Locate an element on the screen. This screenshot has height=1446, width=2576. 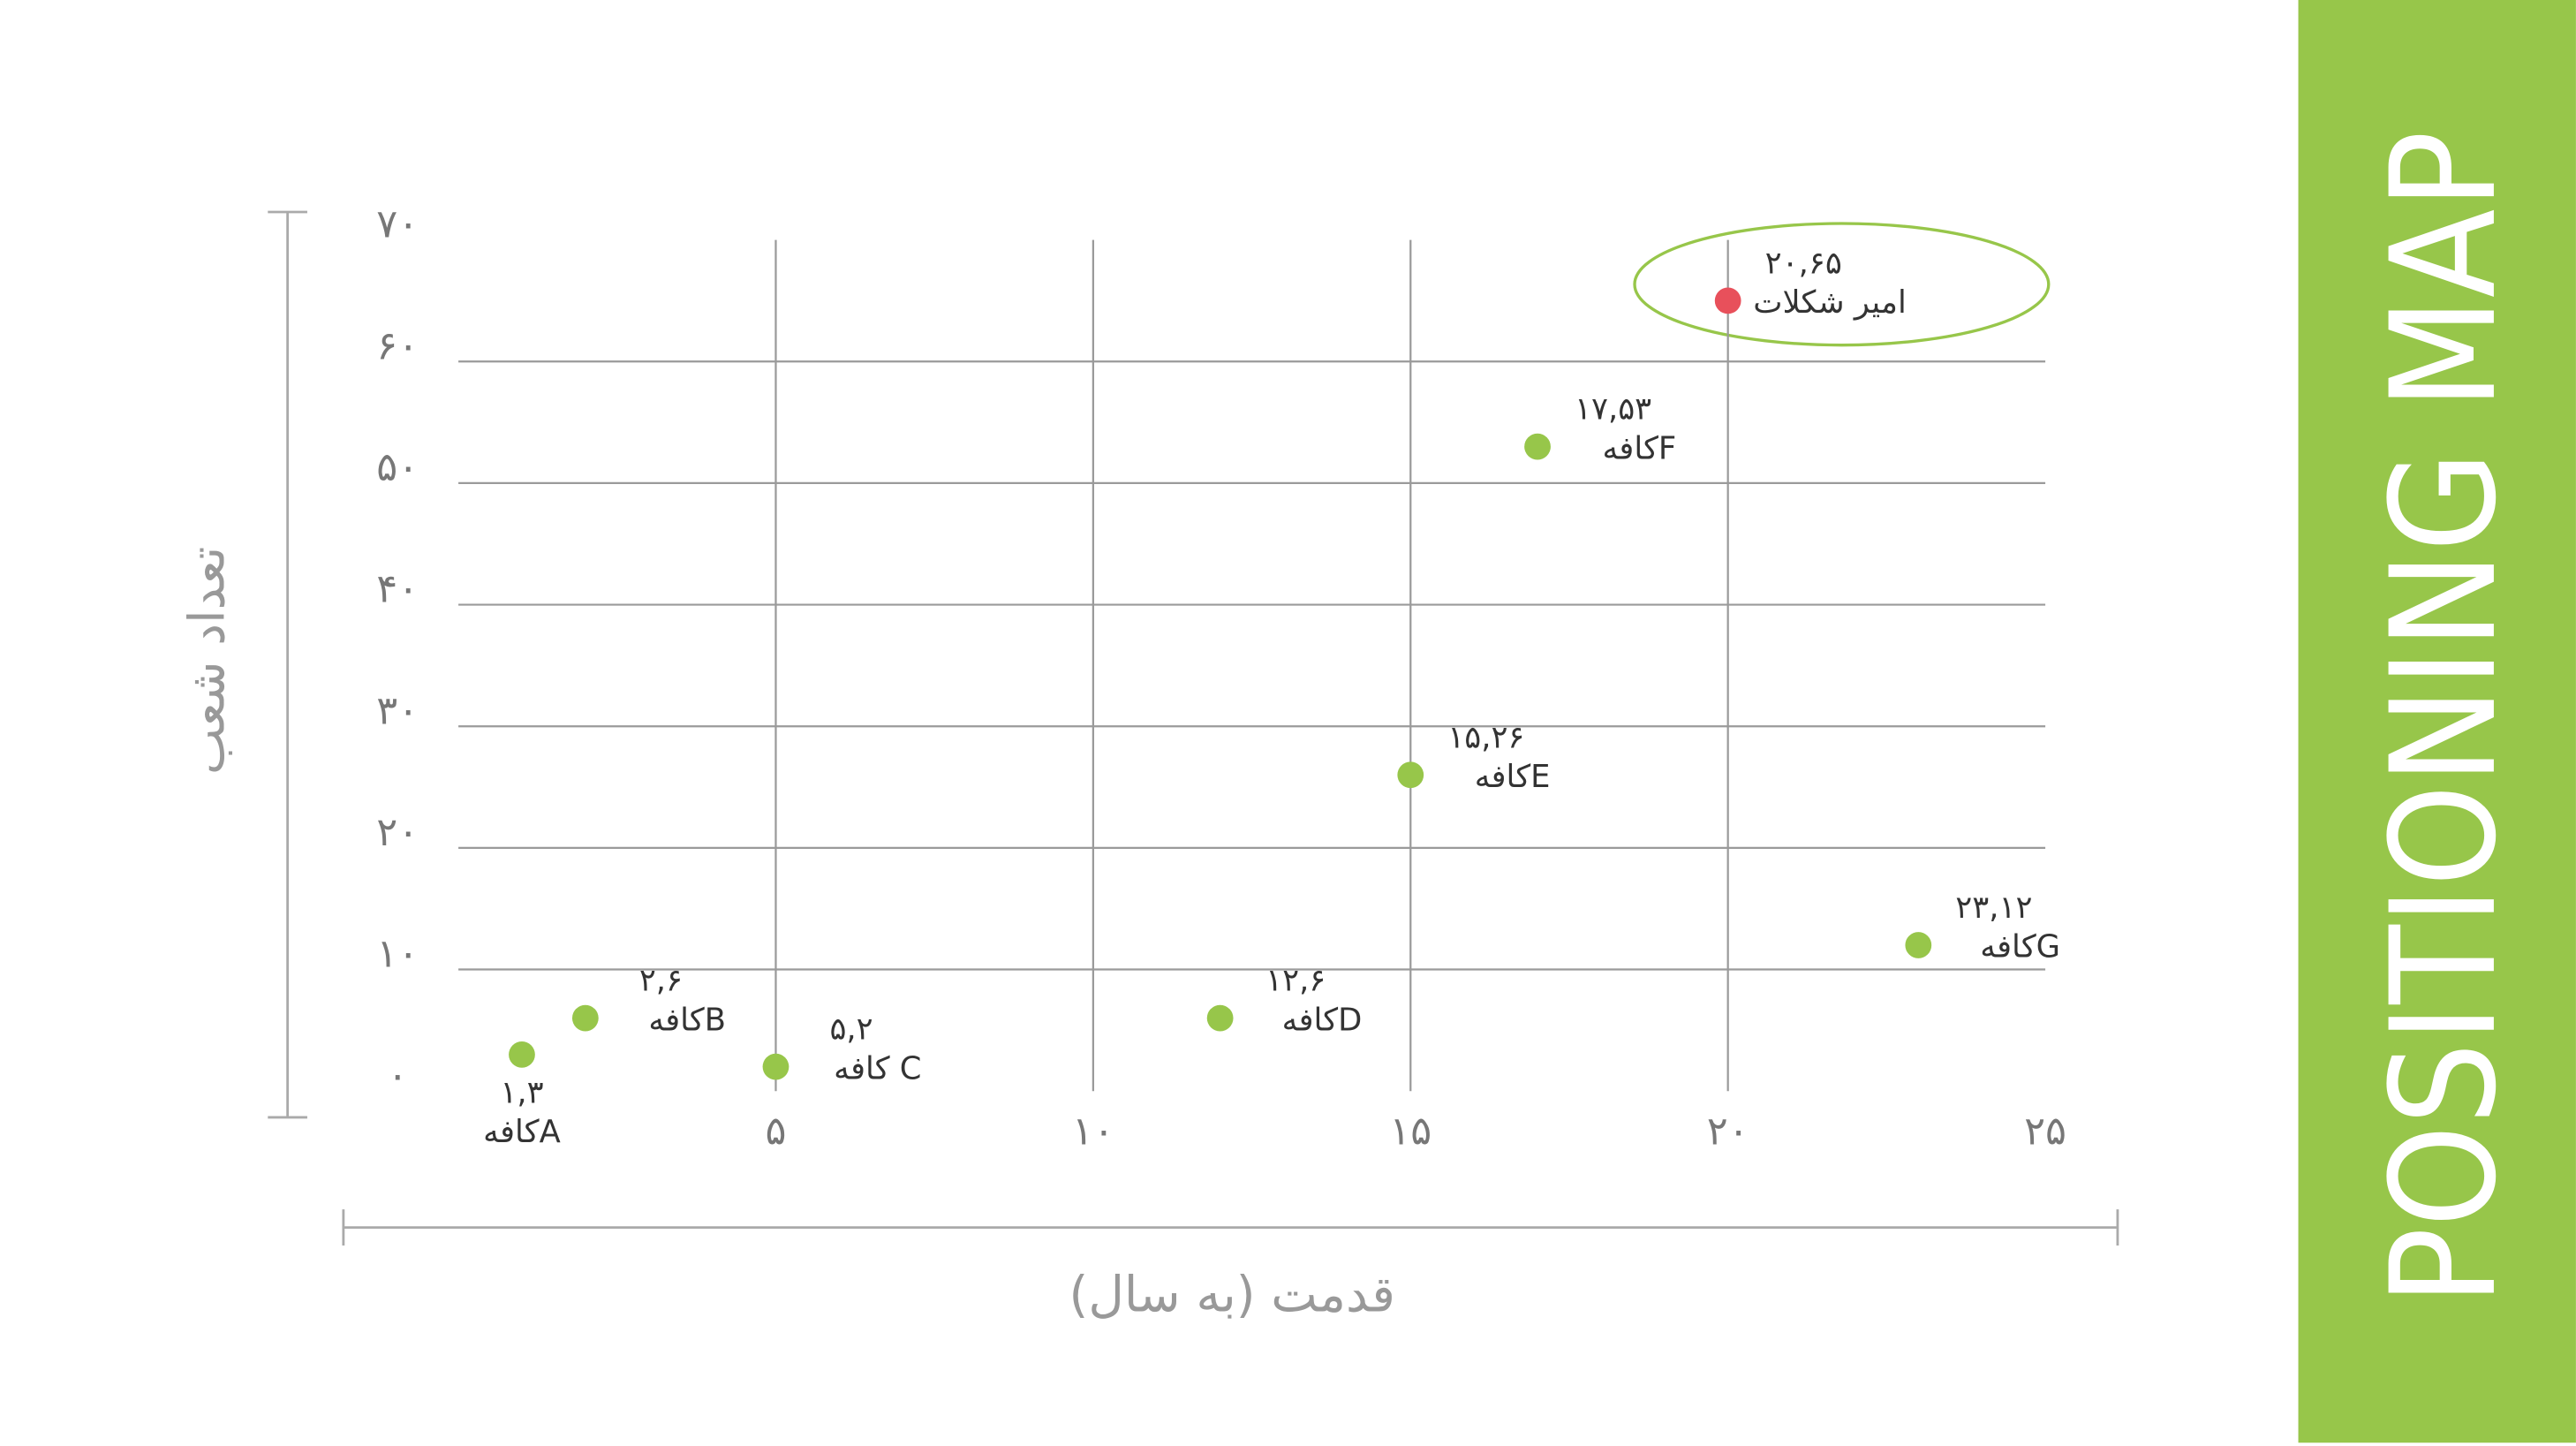
point-name-label: کافهD is located at coordinates (1322, 1020).